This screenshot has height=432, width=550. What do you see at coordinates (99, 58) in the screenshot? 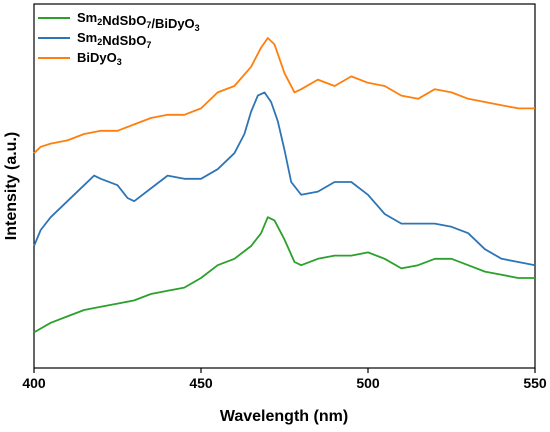
I see `legend-label: BiDyO3` at bounding box center [99, 58].